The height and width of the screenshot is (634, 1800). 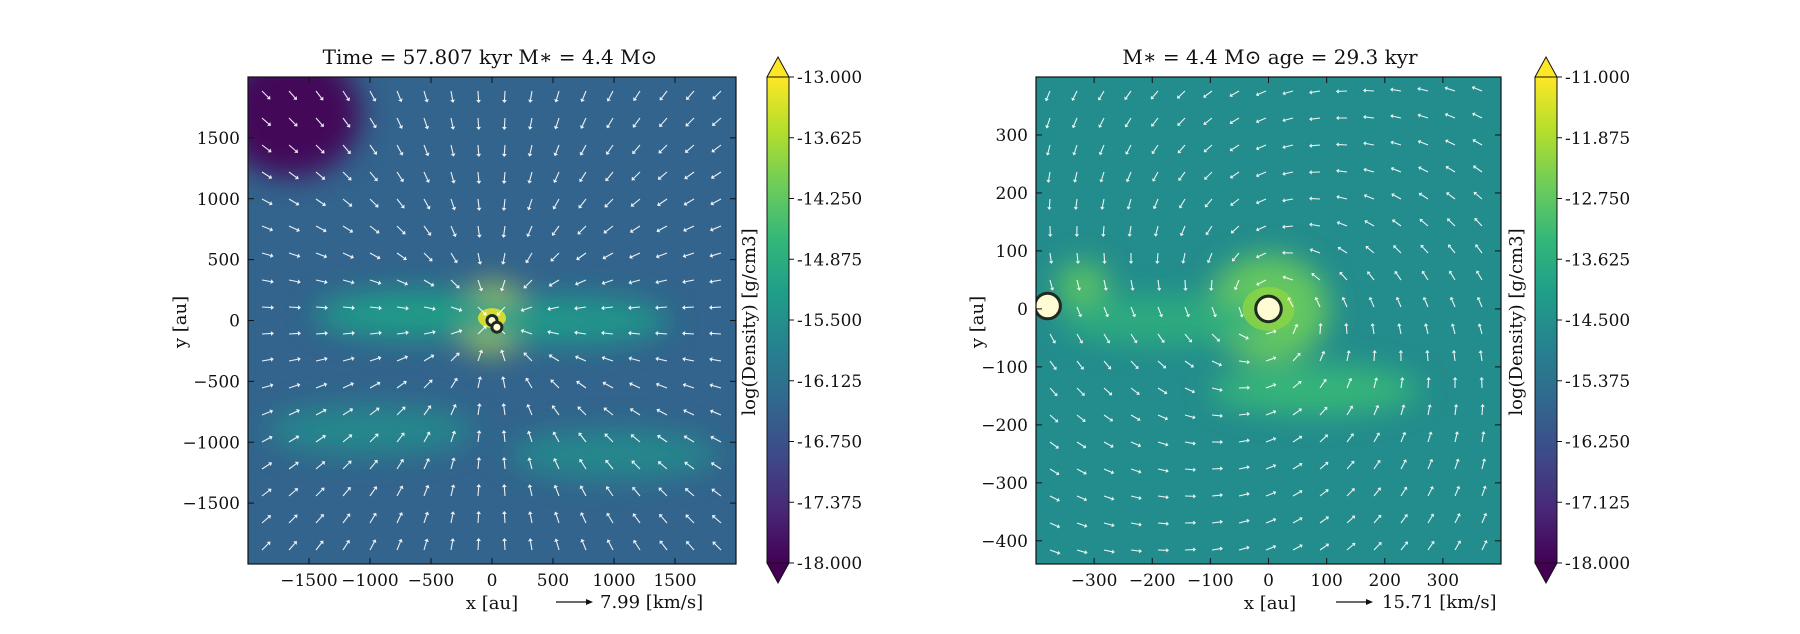 What do you see at coordinates (291, 114) in the screenshot?
I see `left-density-low-density-cavity-north-west` at bounding box center [291, 114].